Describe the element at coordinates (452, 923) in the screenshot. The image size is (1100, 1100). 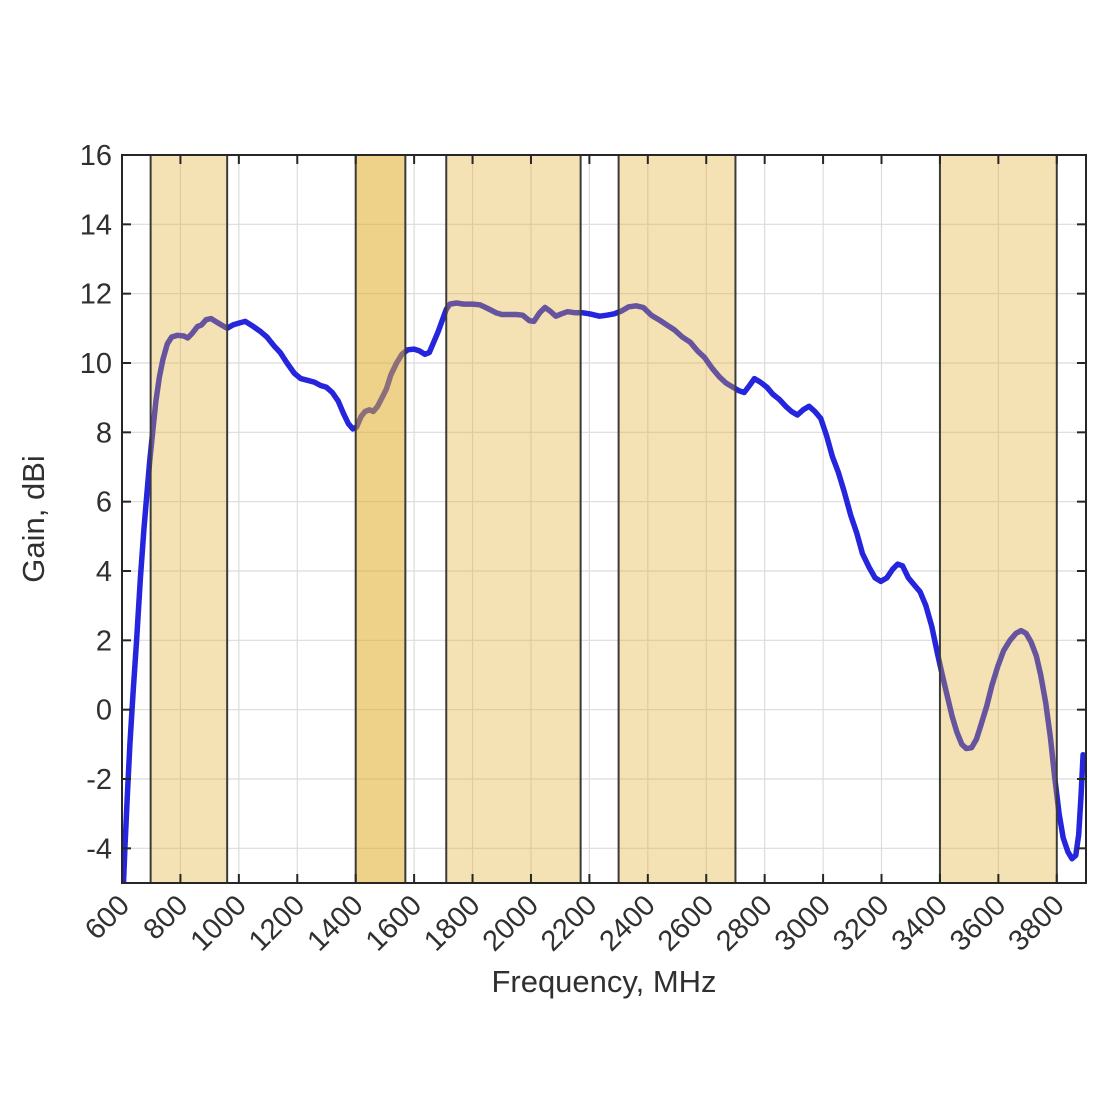
I see `x-tick-label: 1800` at that location.